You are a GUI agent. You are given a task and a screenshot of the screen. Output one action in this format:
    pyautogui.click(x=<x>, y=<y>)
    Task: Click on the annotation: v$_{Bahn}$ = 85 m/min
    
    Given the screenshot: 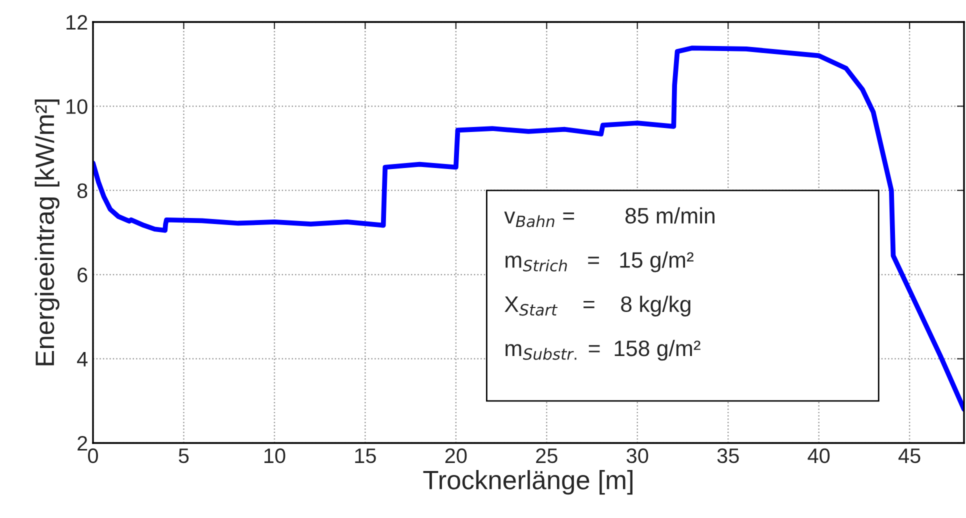 What is the action you would take?
    pyautogui.click(x=609, y=217)
    